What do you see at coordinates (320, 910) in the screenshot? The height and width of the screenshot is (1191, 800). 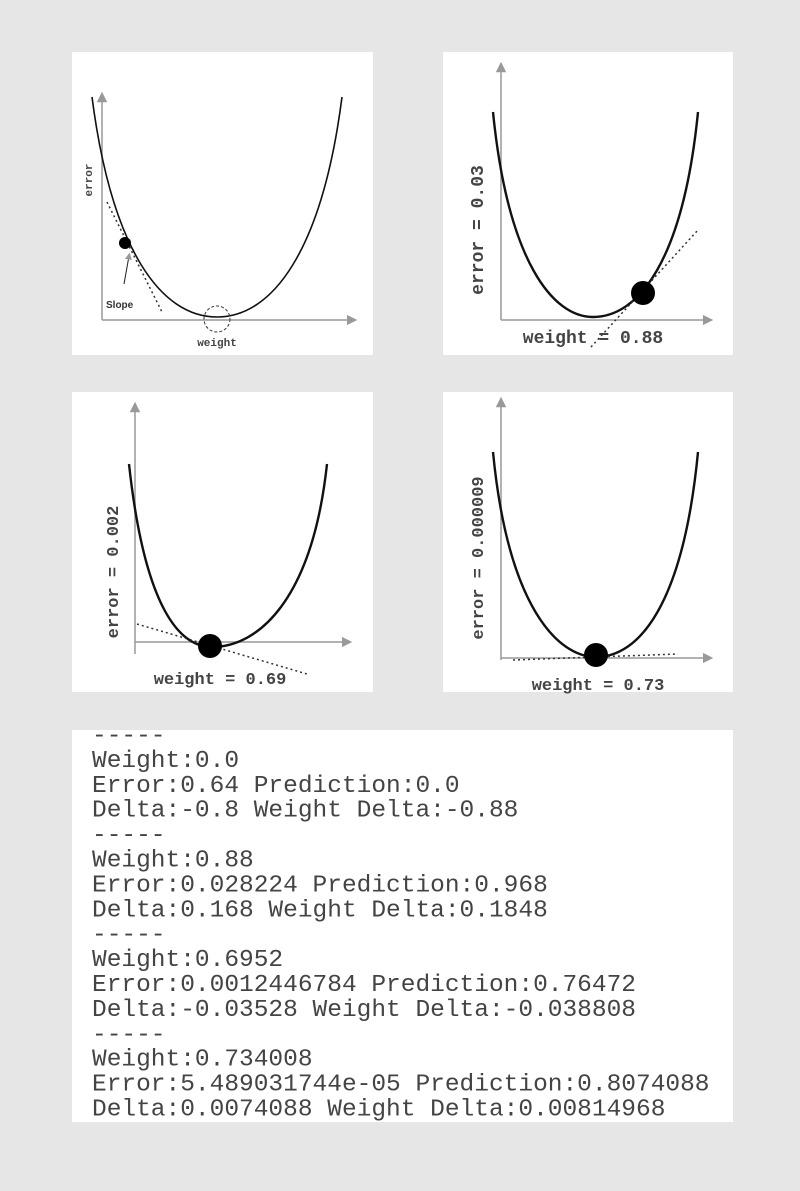 I see `log-line: Delta:0.168 Weight Delta:0.1848` at bounding box center [320, 910].